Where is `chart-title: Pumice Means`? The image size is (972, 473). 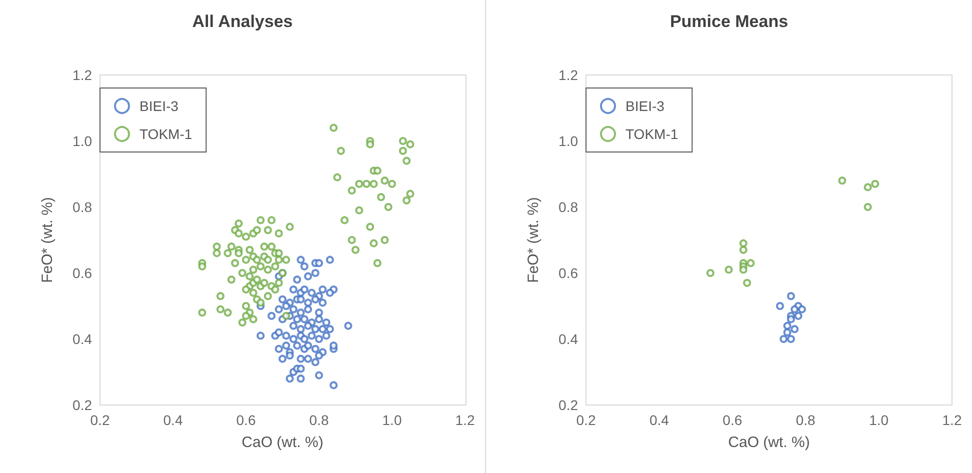
chart-title: Pumice Means is located at coordinates (729, 21).